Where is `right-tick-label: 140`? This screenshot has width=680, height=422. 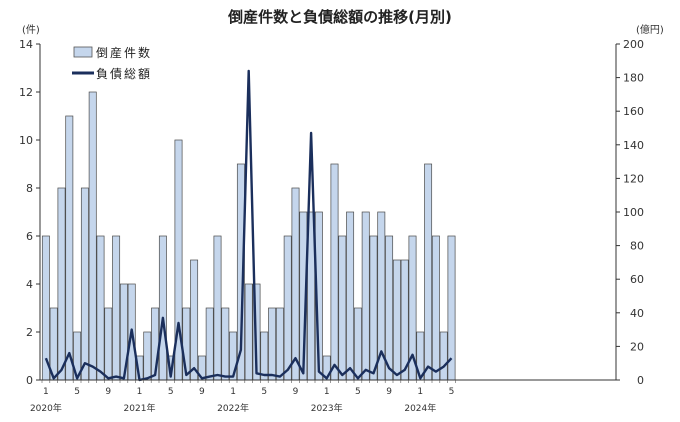
right-tick-label: 140 is located at coordinates (633, 145).